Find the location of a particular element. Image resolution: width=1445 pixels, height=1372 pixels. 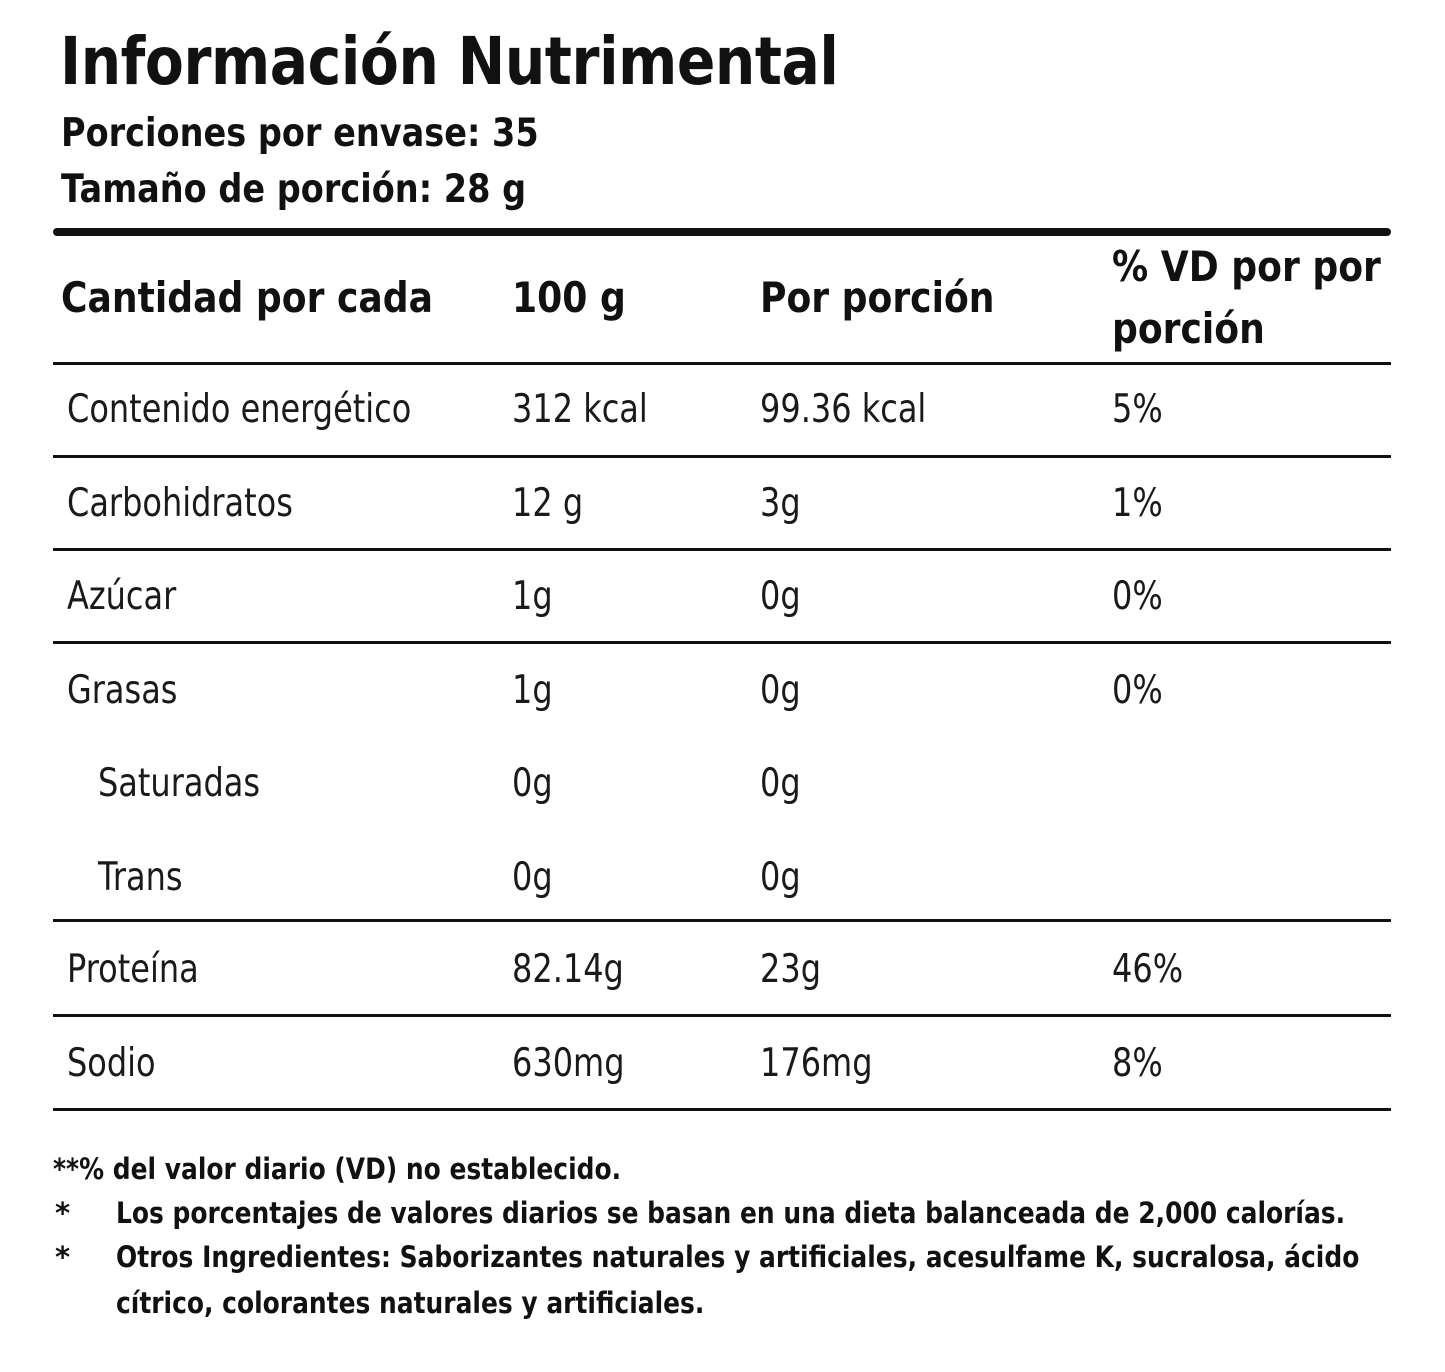

header-per-100g: 100 g is located at coordinates (569, 297).